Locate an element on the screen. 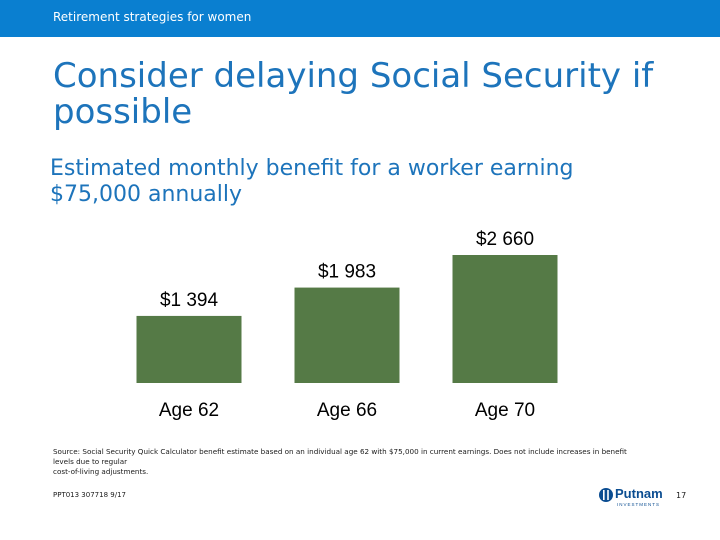 This screenshot has height=540, width=720. x-tick-label: Age 66 is located at coordinates (347, 410).